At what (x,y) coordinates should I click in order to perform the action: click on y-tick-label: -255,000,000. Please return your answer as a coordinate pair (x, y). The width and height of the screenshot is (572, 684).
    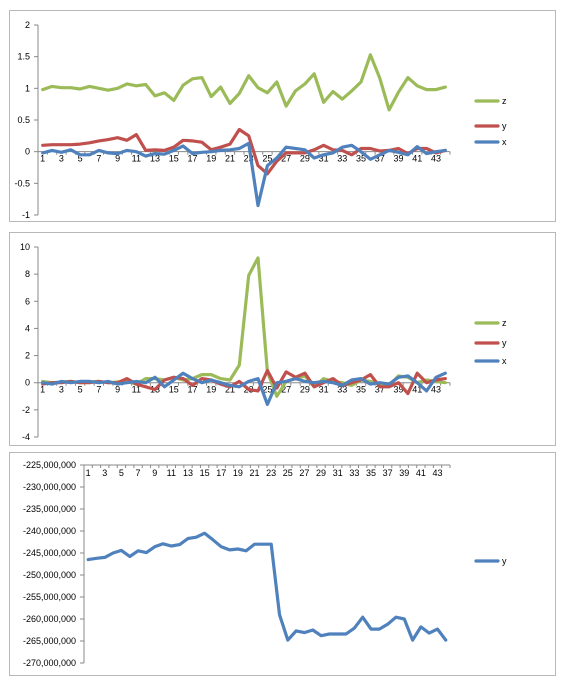
    Looking at the image, I should click on (49, 597).